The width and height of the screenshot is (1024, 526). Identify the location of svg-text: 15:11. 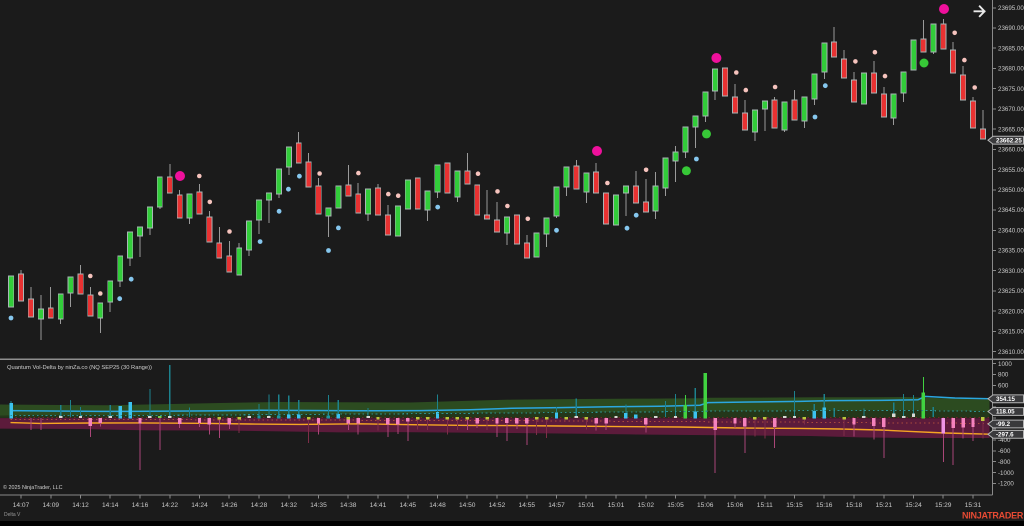
(765, 505).